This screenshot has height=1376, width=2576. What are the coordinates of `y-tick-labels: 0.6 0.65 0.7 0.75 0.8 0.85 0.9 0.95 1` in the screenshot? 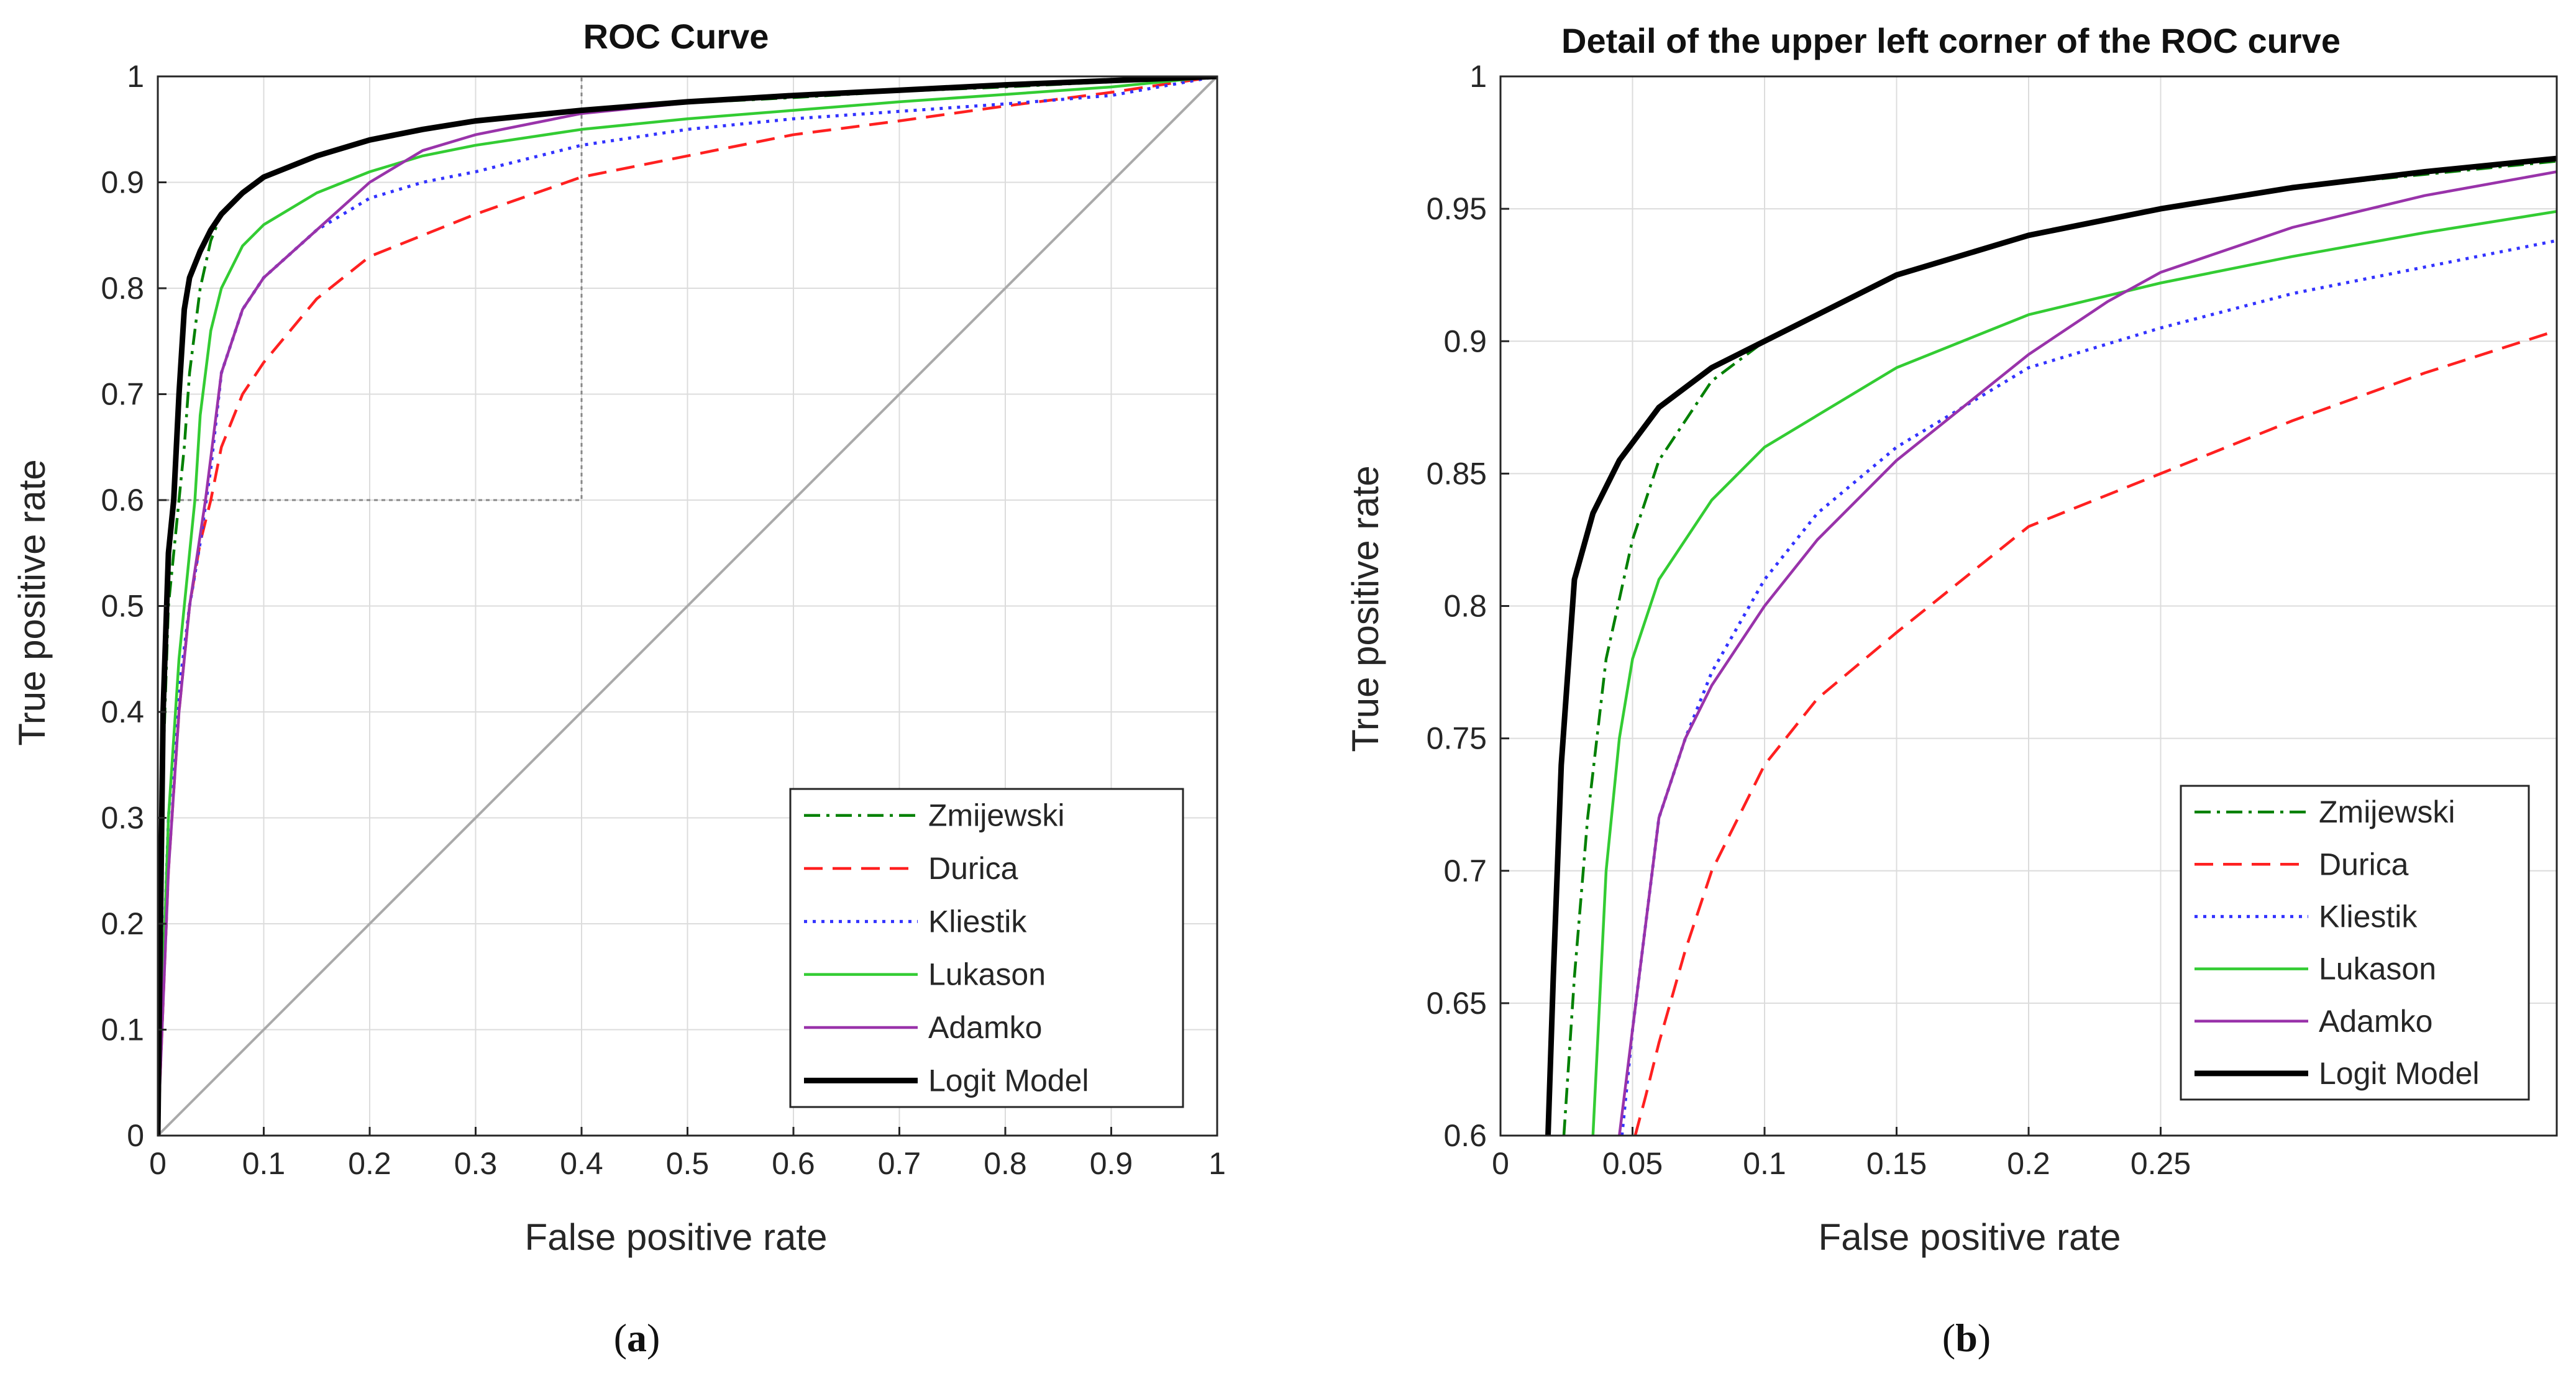 It's located at (1468, 606).